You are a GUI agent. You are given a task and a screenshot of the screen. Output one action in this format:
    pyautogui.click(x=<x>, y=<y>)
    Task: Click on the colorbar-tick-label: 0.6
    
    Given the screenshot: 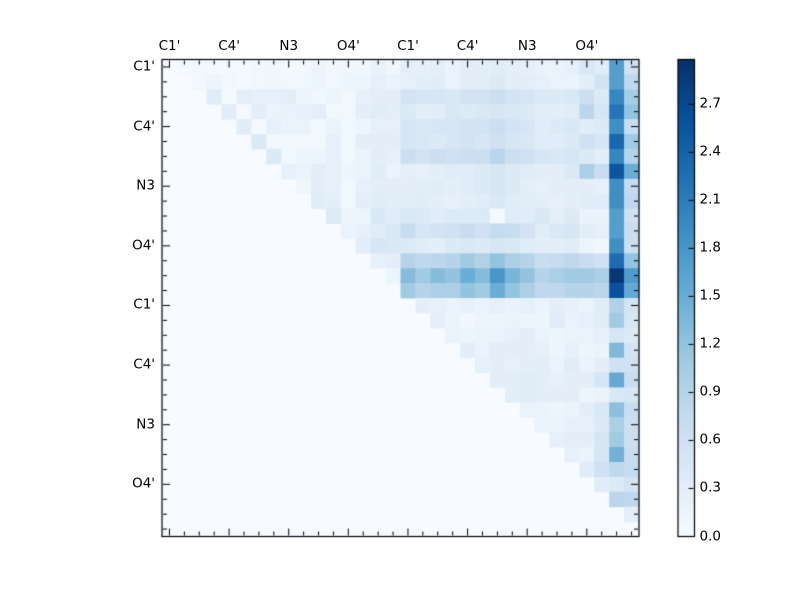 What is the action you would take?
    pyautogui.click(x=710, y=439)
    